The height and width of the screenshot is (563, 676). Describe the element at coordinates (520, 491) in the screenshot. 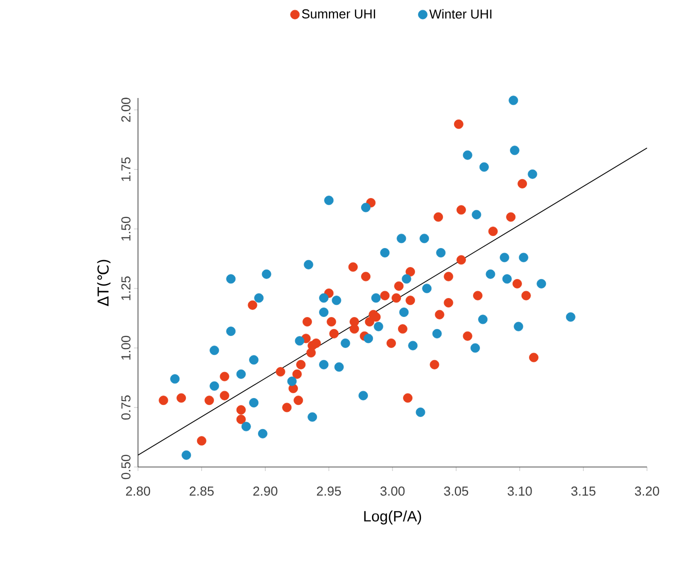

I see `x-tick-label: 3.10` at that location.